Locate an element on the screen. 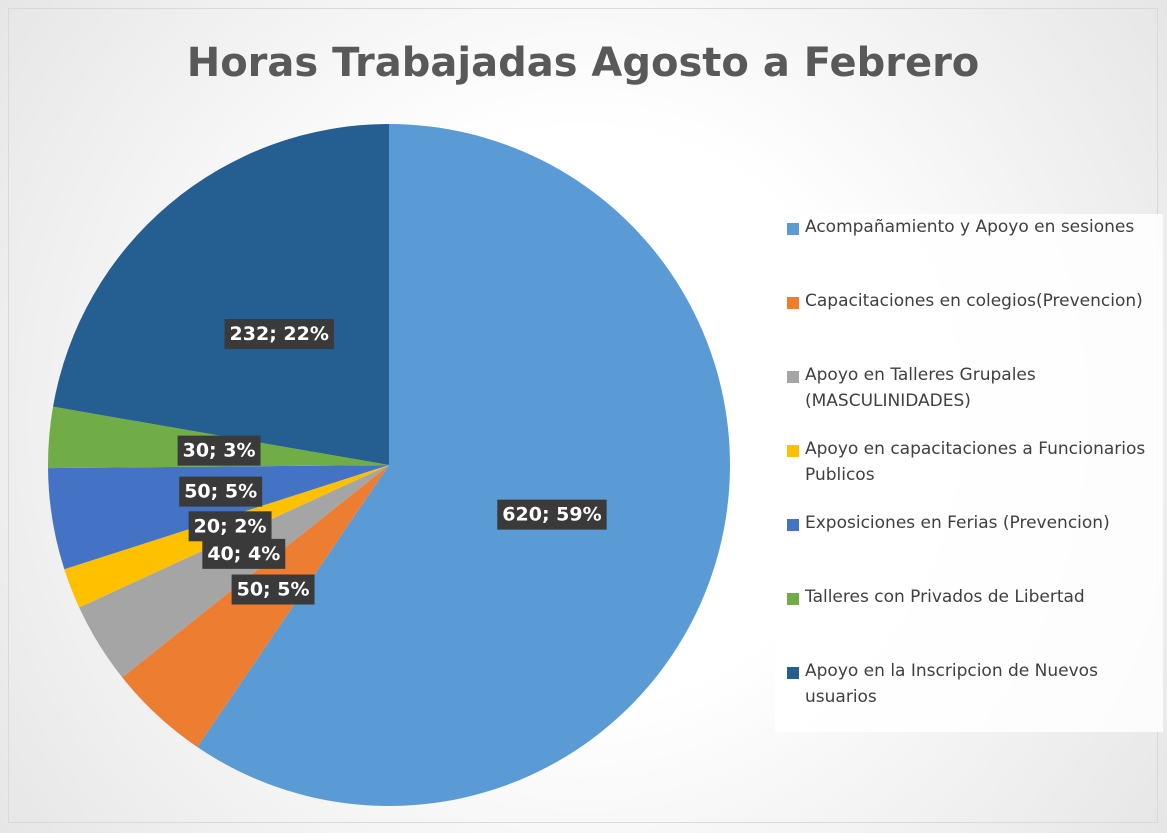 Image resolution: width=1167 pixels, height=833 pixels. data-label: 40; 4% is located at coordinates (244, 553).